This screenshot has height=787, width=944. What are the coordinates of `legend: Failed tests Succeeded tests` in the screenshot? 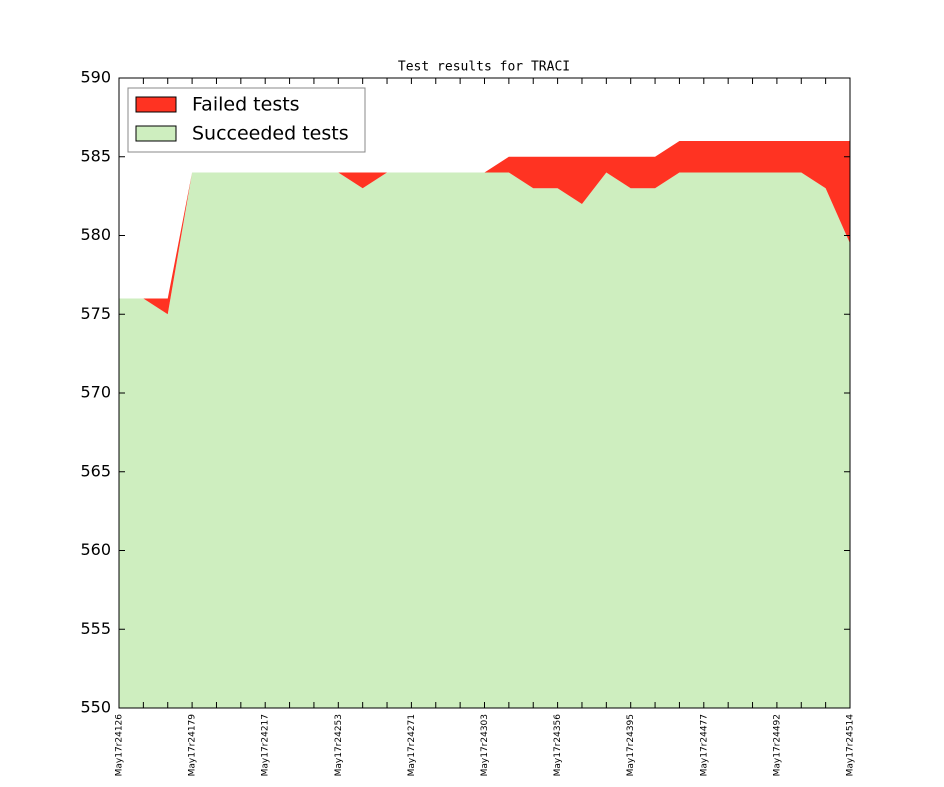 It's located at (246, 120).